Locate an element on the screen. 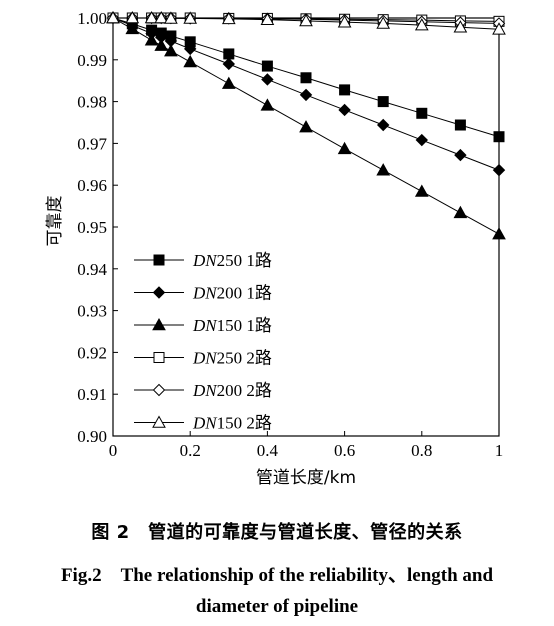 This screenshot has height=626, width=554. y-tick-label: 0.95 is located at coordinates (92, 227).